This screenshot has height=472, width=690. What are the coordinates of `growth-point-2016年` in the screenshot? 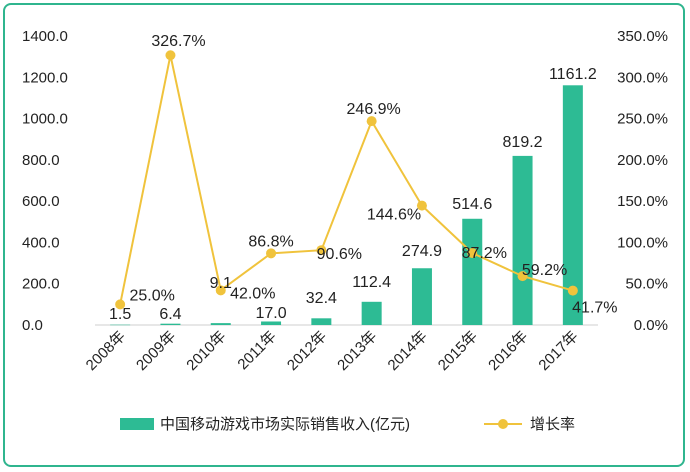 It's located at (522, 276).